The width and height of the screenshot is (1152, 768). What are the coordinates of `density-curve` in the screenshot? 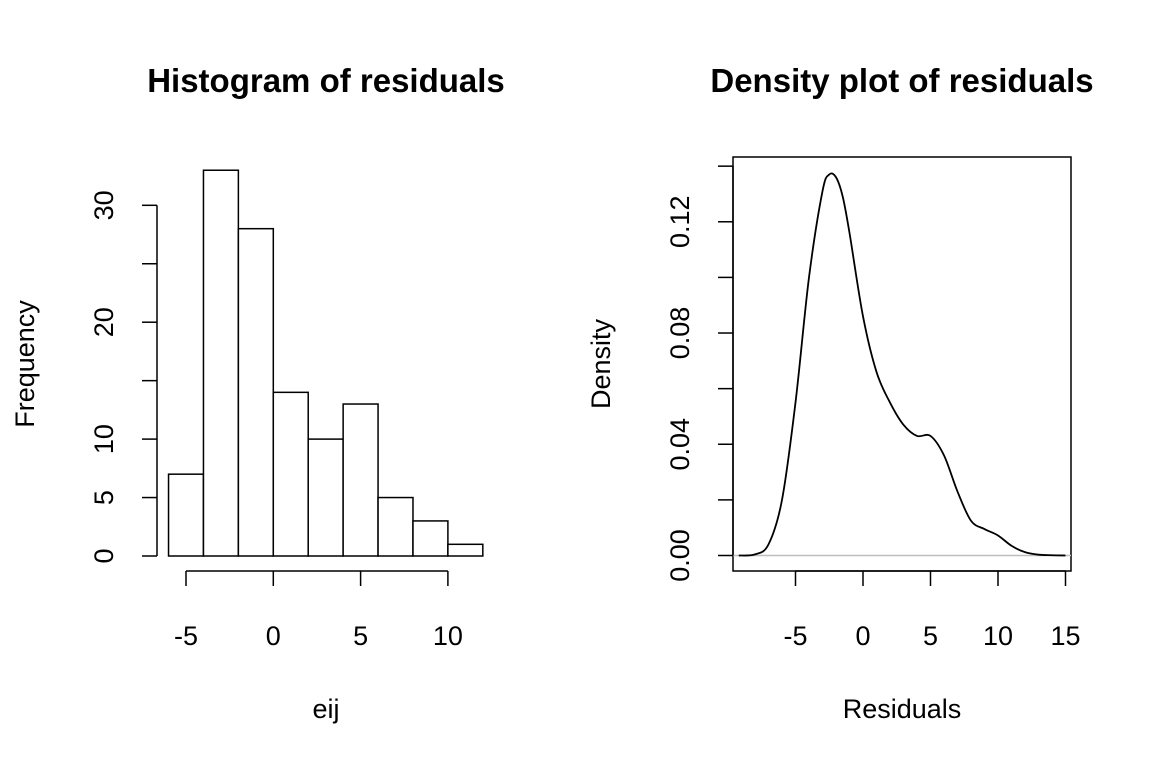 It's located at (902, 364).